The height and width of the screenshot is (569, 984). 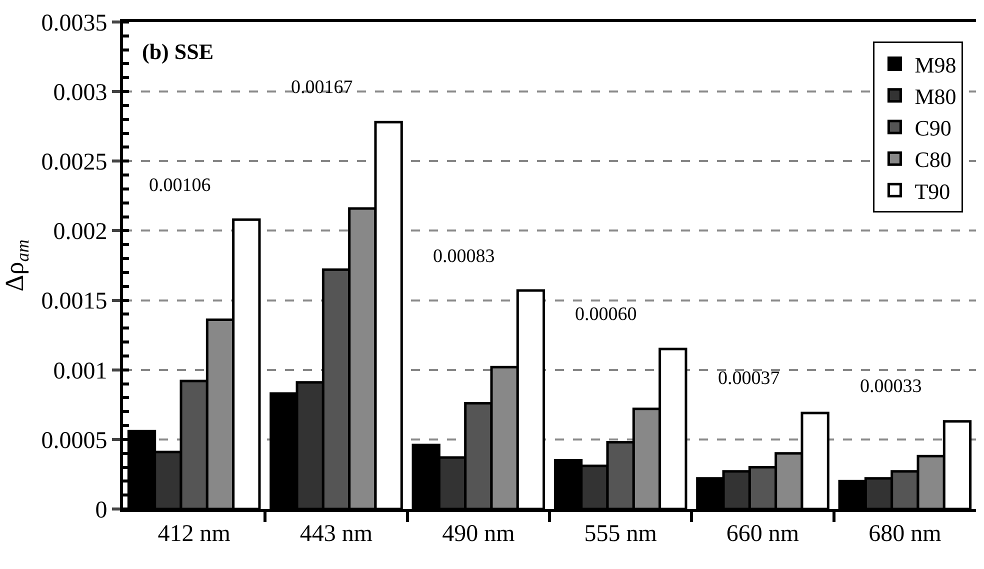 I want to click on legend-label: M98, so click(x=935, y=65).